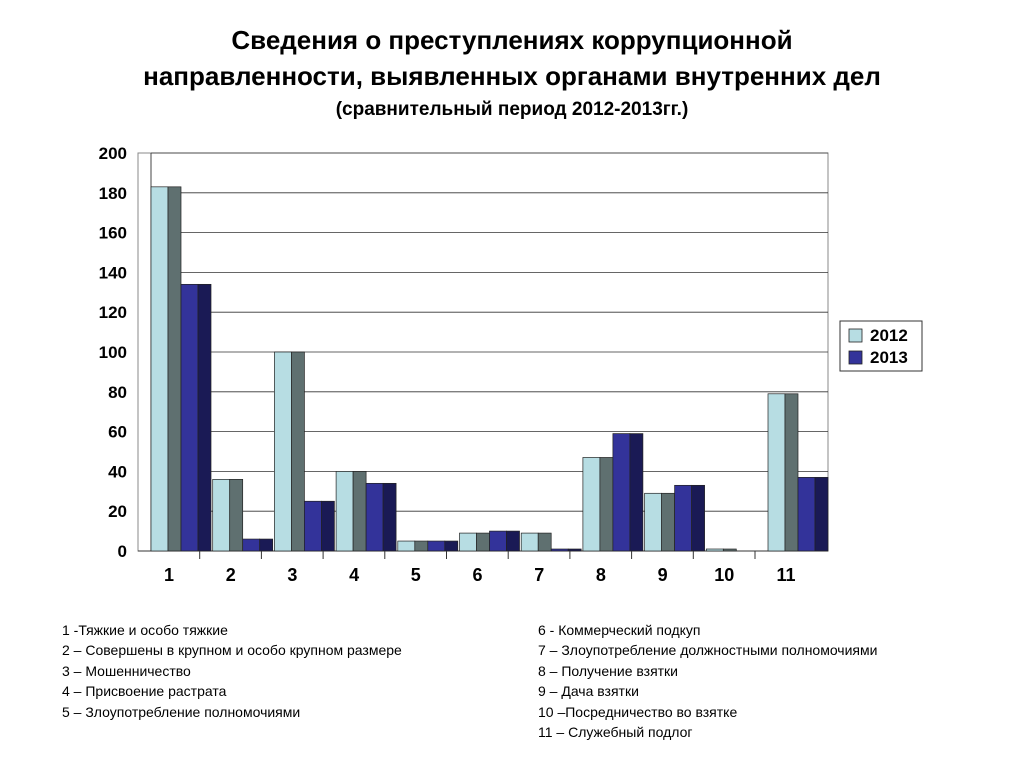 Image resolution: width=1024 pixels, height=768 pixels. Describe the element at coordinates (126, 670) in the screenshot. I see `note-item: 3 – Мошенничество` at that location.